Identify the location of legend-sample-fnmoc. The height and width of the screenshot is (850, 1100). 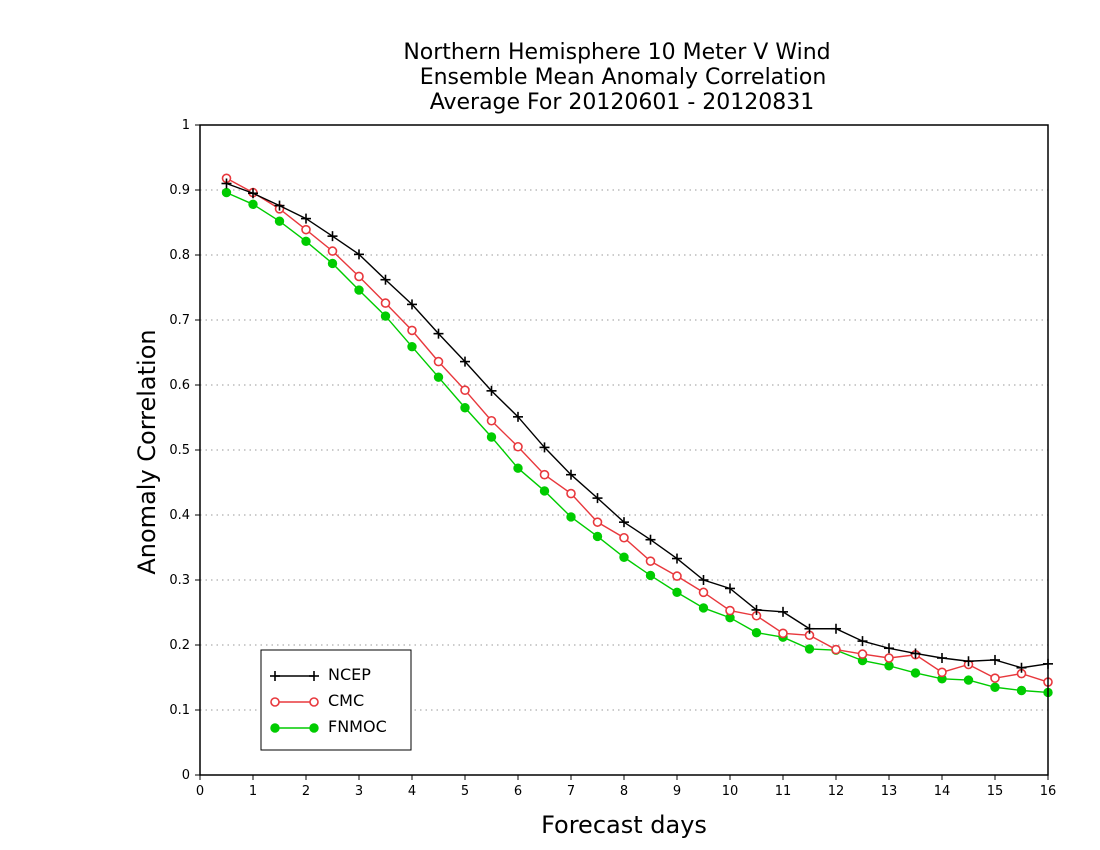
(294, 728).